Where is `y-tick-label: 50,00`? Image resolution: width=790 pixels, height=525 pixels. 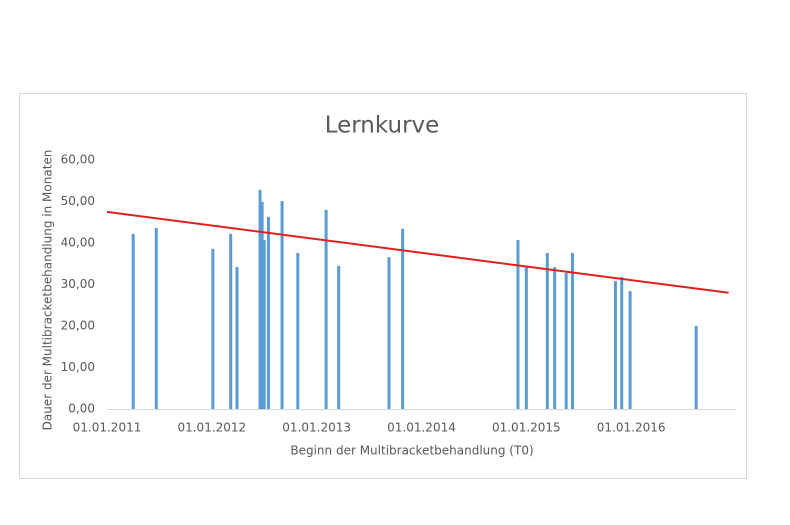
y-tick-label: 50,00 is located at coordinates (78, 201).